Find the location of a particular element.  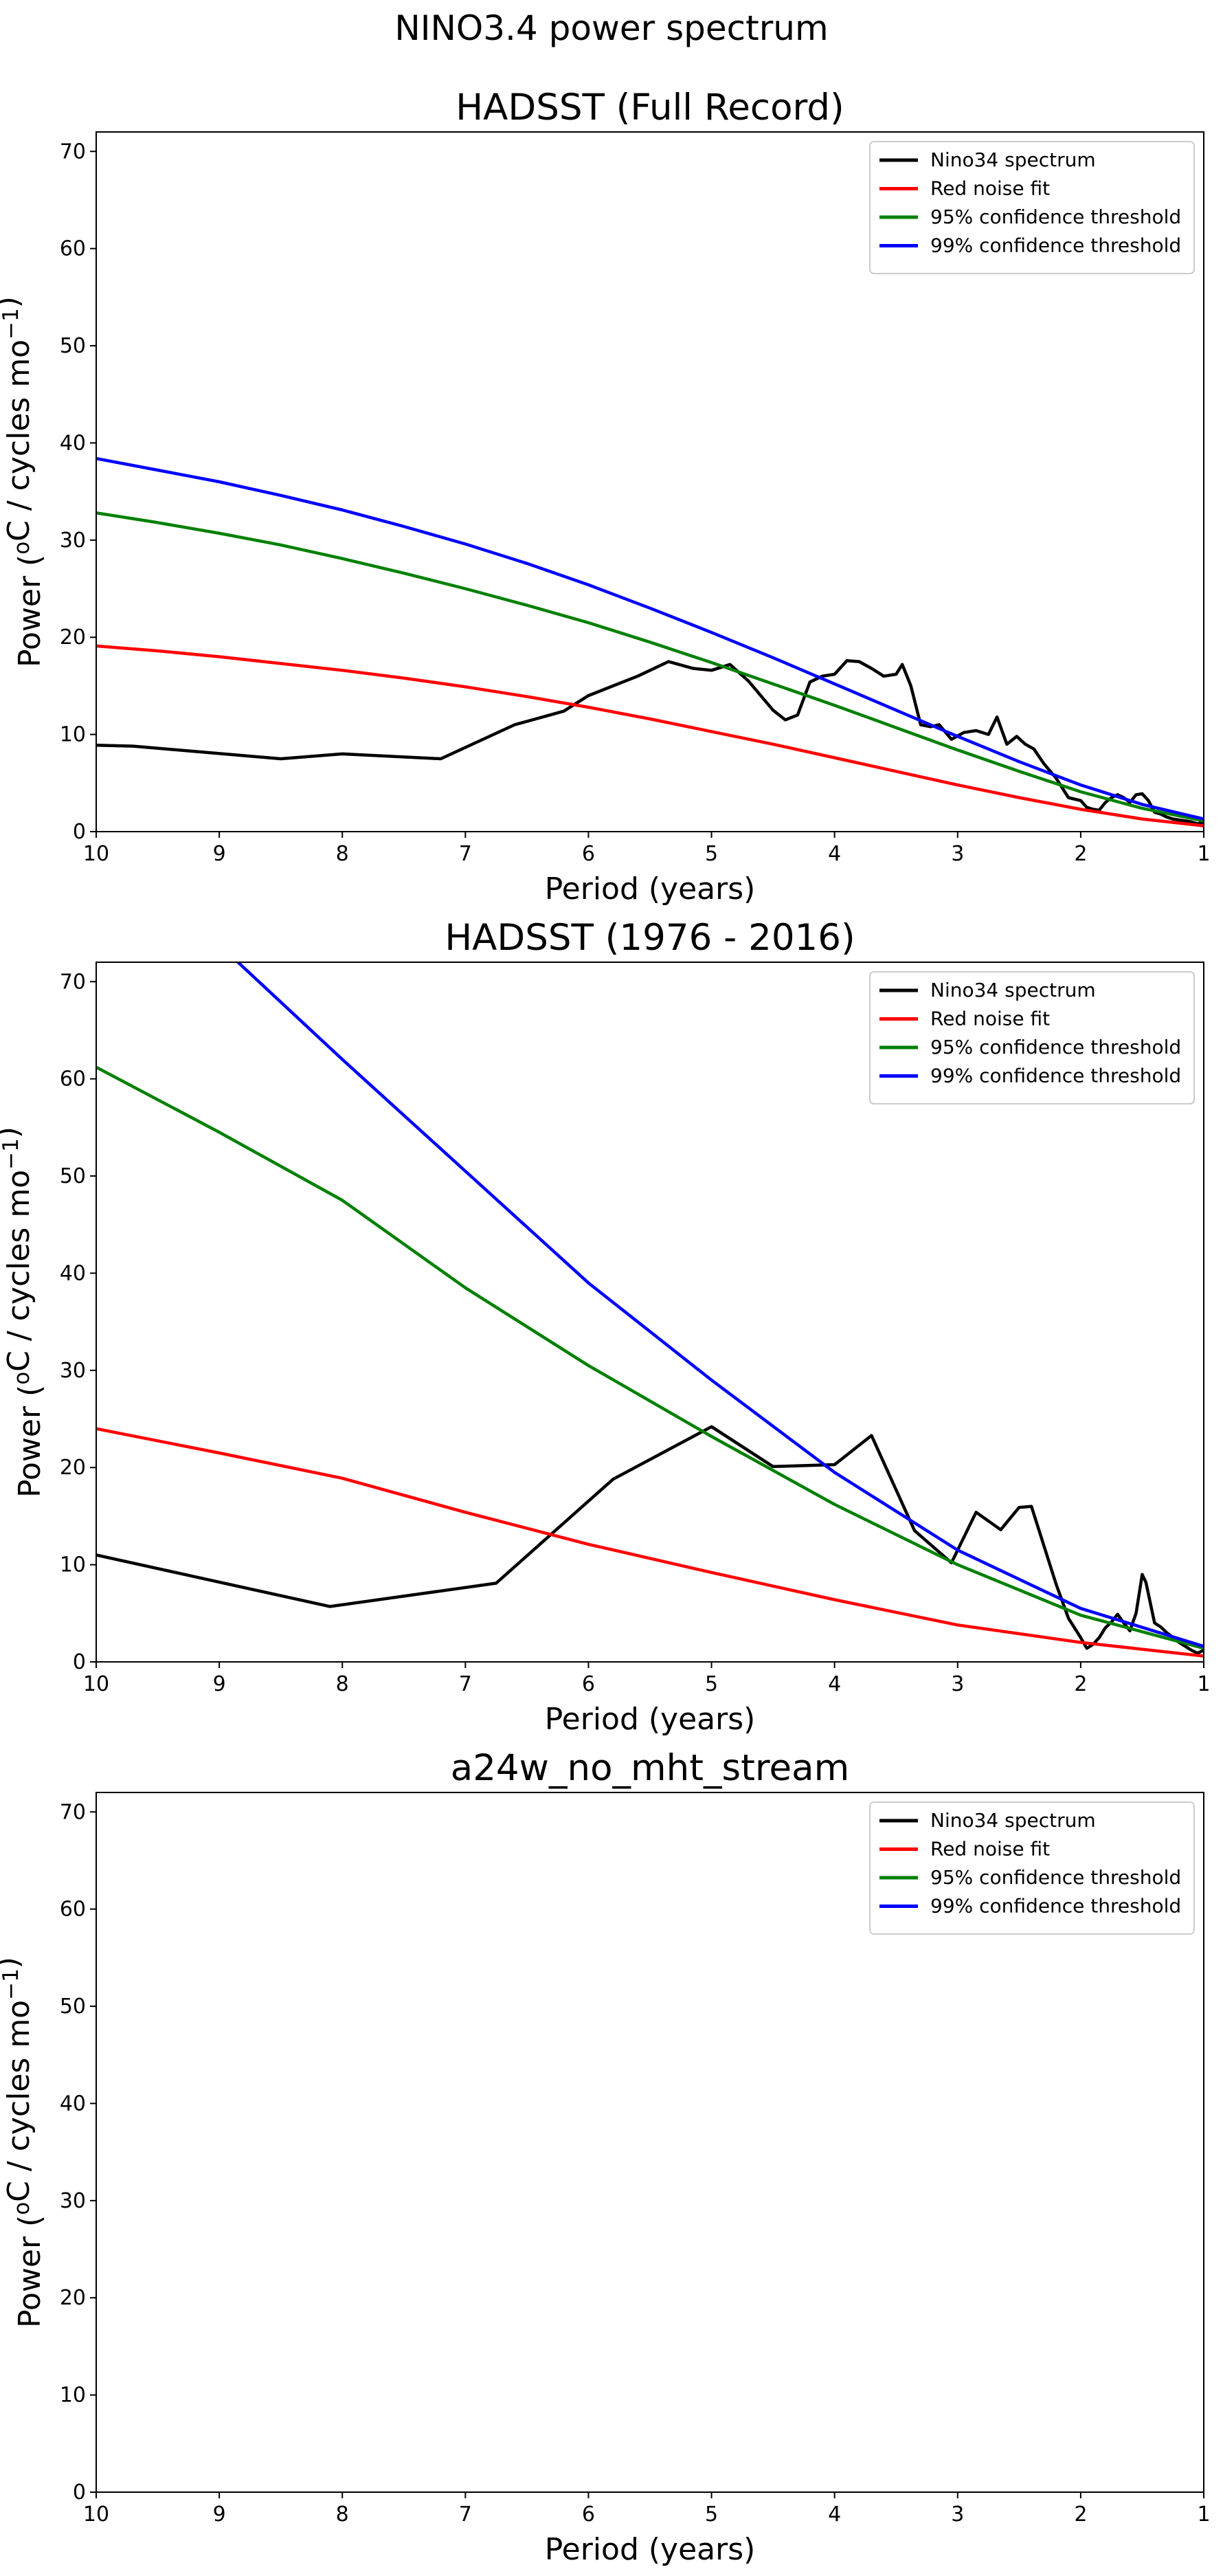

chart-title: a24w_no_mht_stream is located at coordinates (650, 1768).